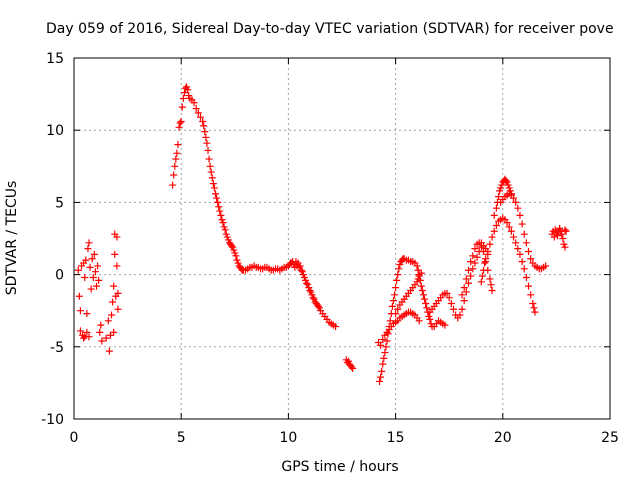 This screenshot has height=480, width=640. I want to click on x-tick-label: 5, so click(181, 438).